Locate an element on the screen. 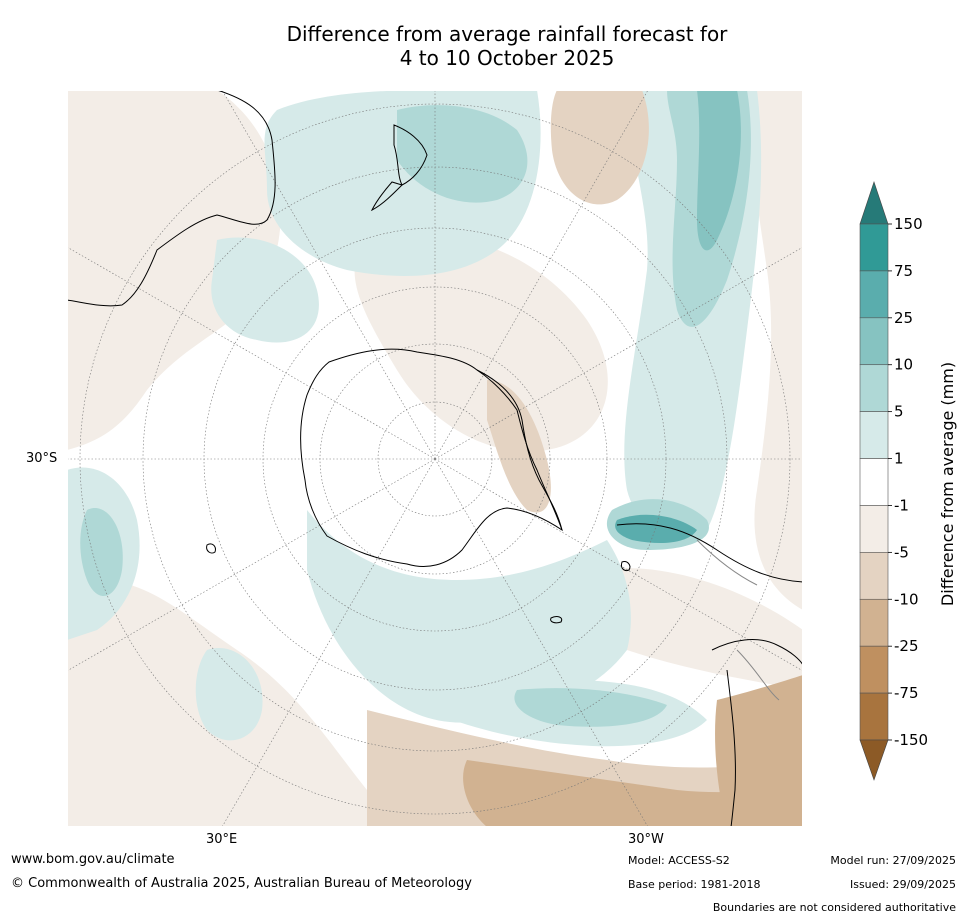 The height and width of the screenshot is (919, 965). colorbar-bands is located at coordinates (874, 482).